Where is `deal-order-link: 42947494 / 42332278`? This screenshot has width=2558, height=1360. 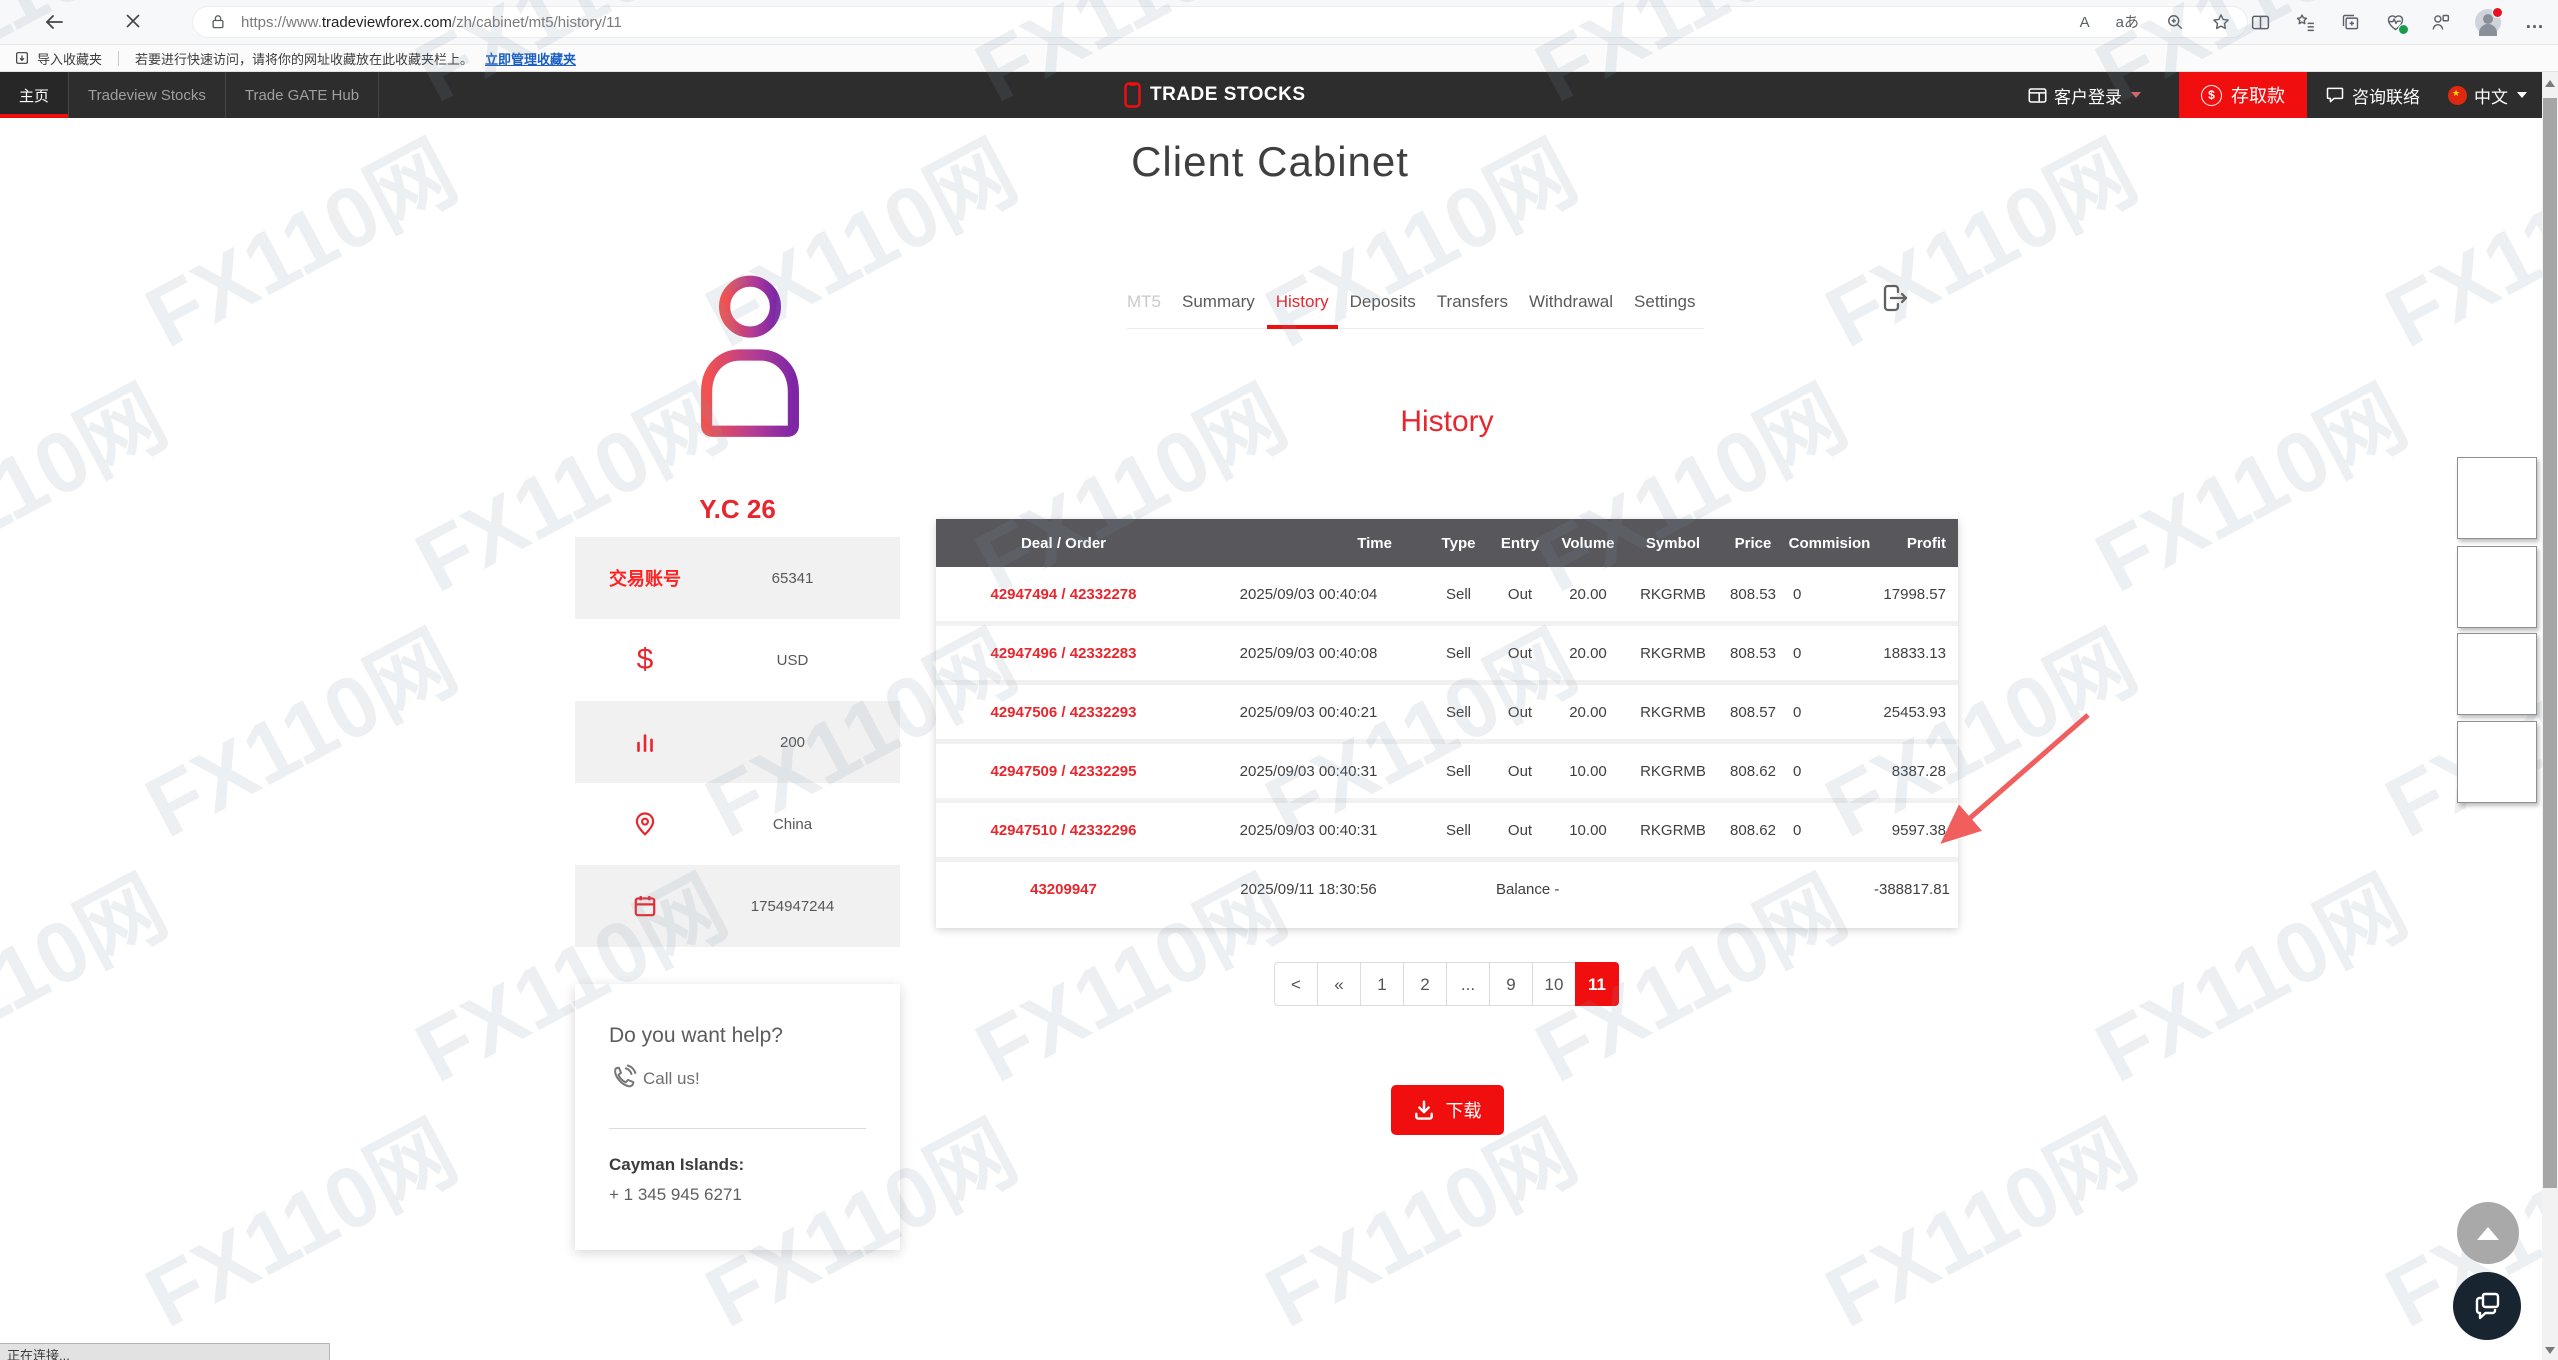
deal-order-link: 42947494 / 42332278 is located at coordinates (1063, 596).